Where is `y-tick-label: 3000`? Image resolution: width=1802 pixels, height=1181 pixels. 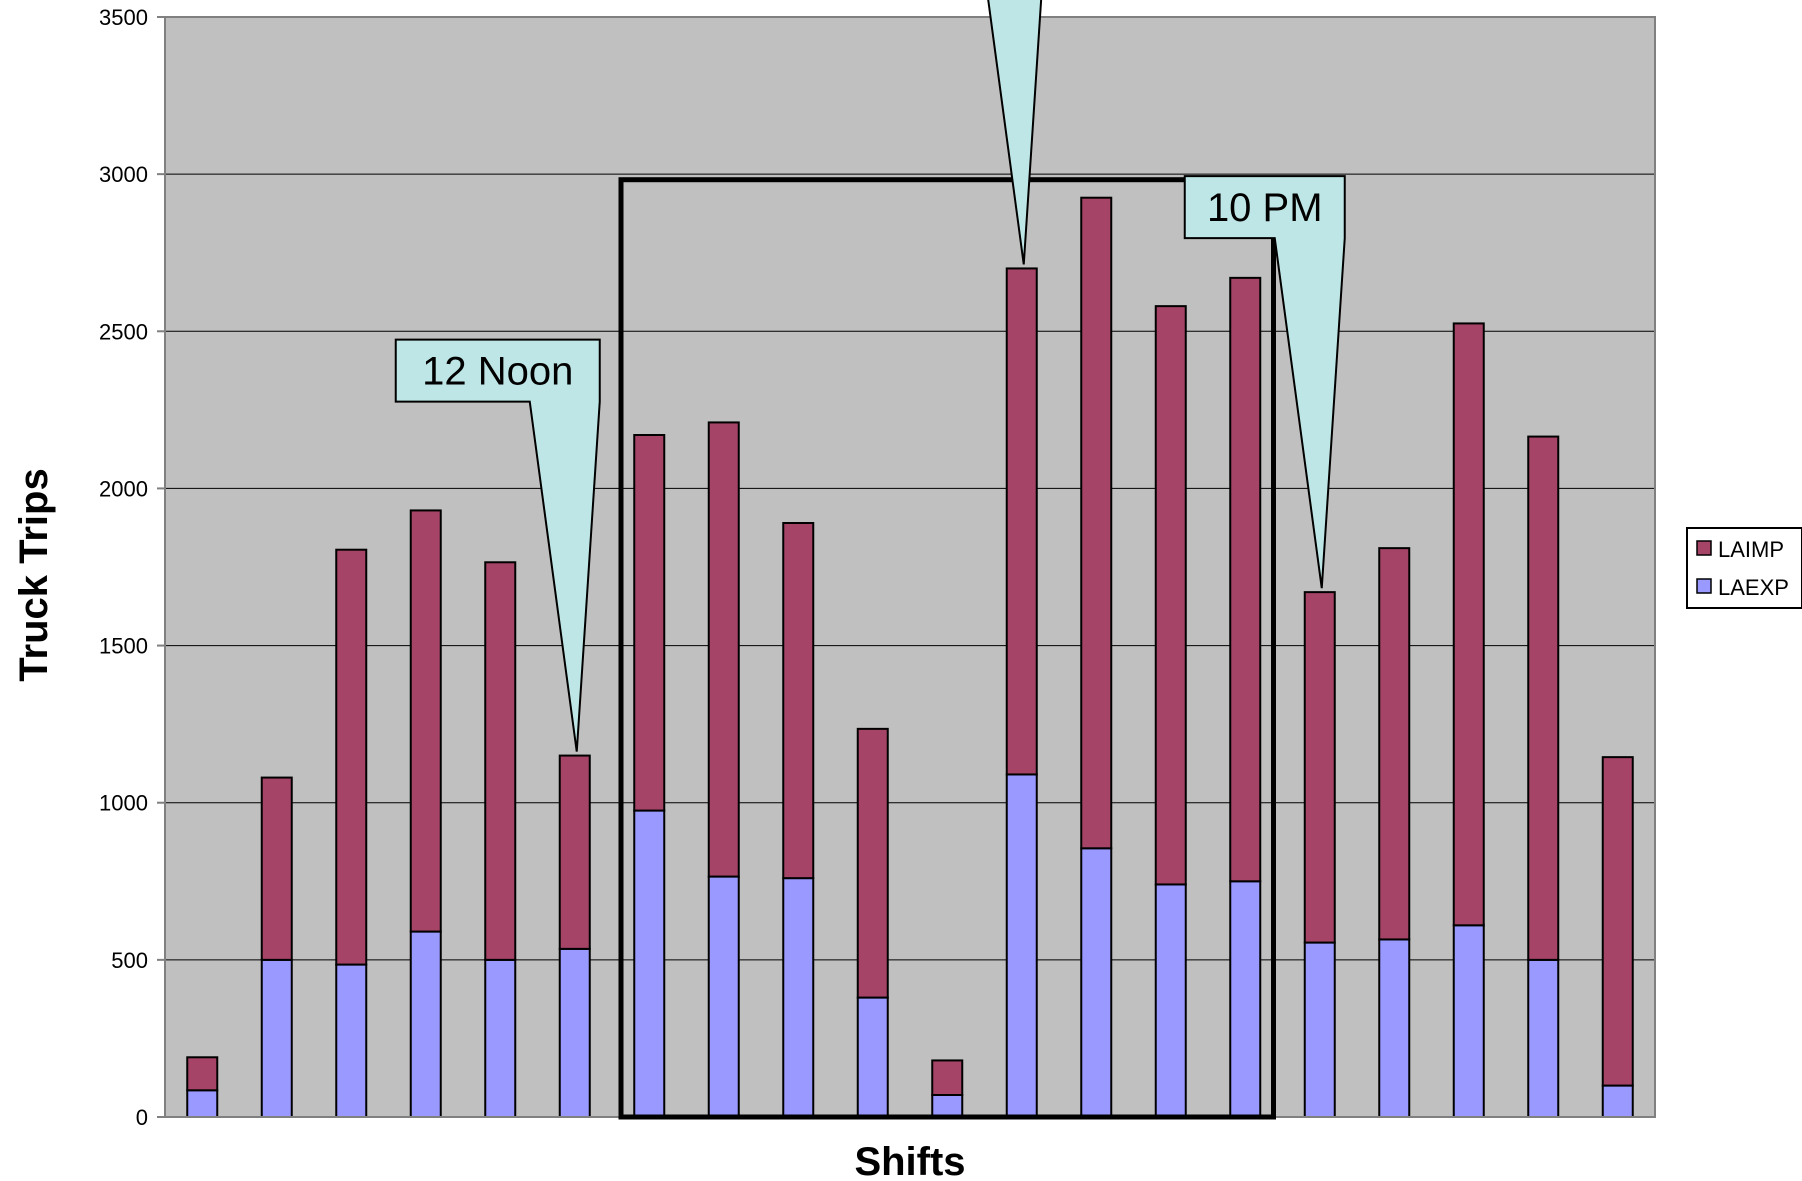 y-tick-label: 3000 is located at coordinates (123, 174).